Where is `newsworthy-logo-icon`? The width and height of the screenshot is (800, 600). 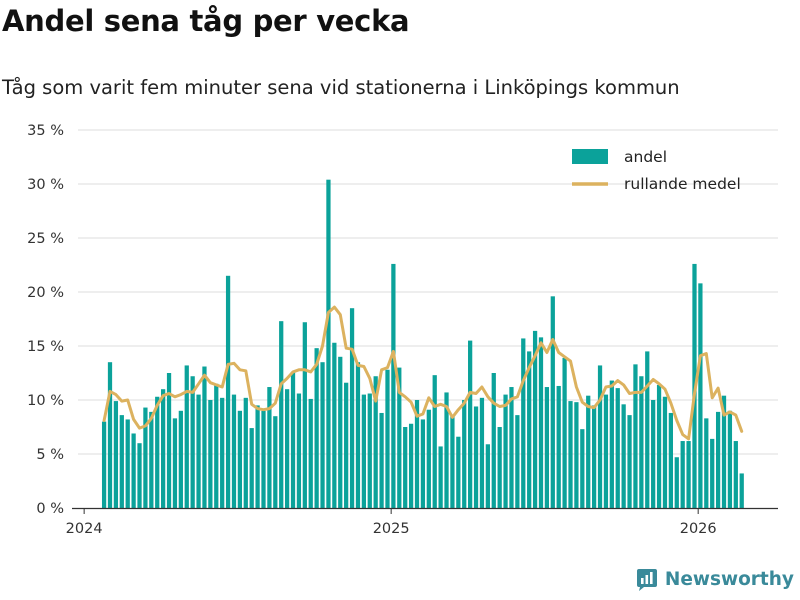
newsworthy-logo-icon is located at coordinates (646, 580).